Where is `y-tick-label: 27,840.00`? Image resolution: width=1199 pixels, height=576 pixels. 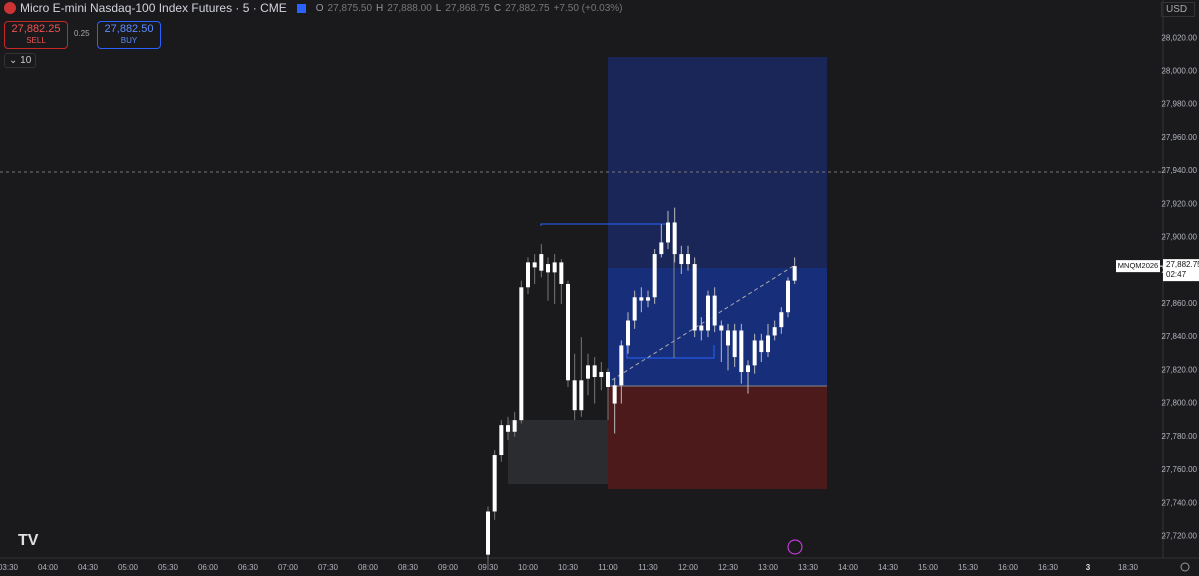 y-tick-label: 27,840.00 is located at coordinates (1179, 336).